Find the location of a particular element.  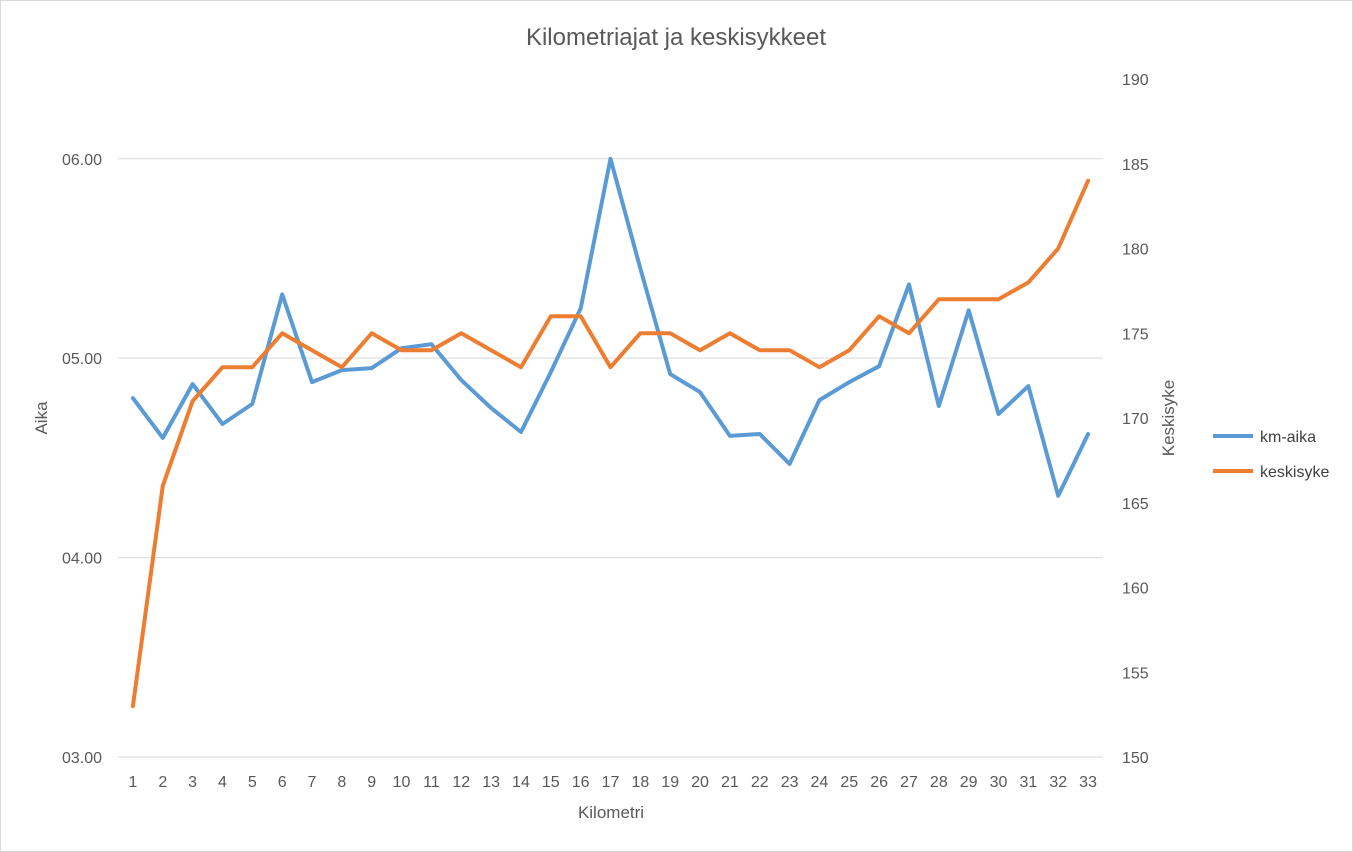

legend-label: keskisyke is located at coordinates (1294, 472).